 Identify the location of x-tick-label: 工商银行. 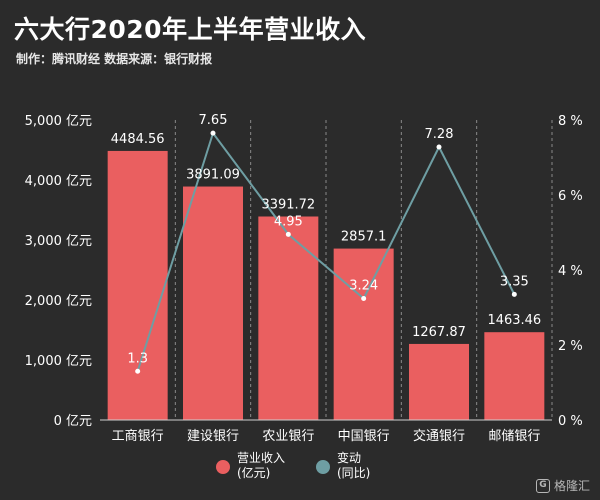
(138, 436).